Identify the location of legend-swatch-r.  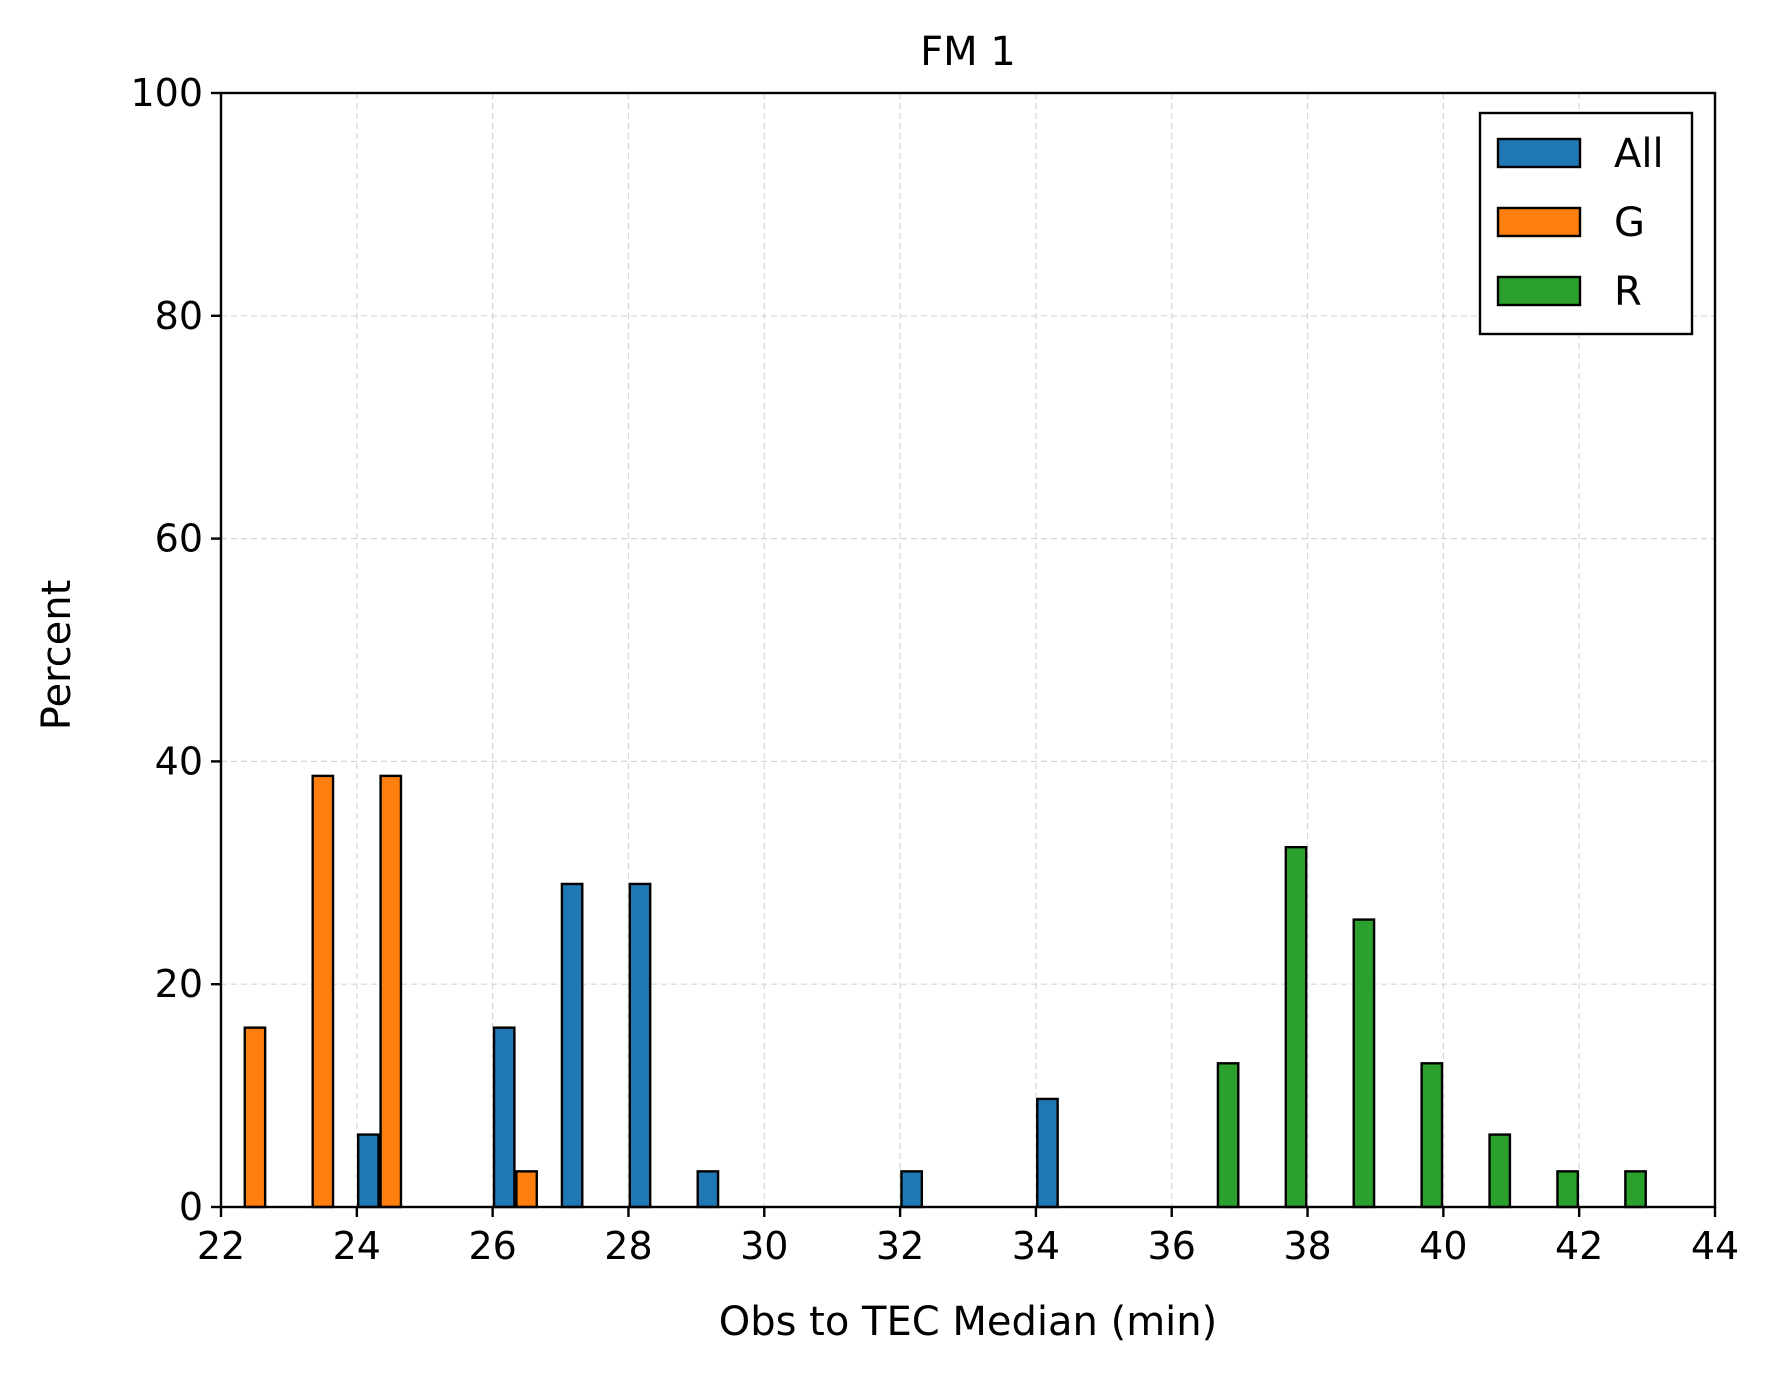
(1539, 291).